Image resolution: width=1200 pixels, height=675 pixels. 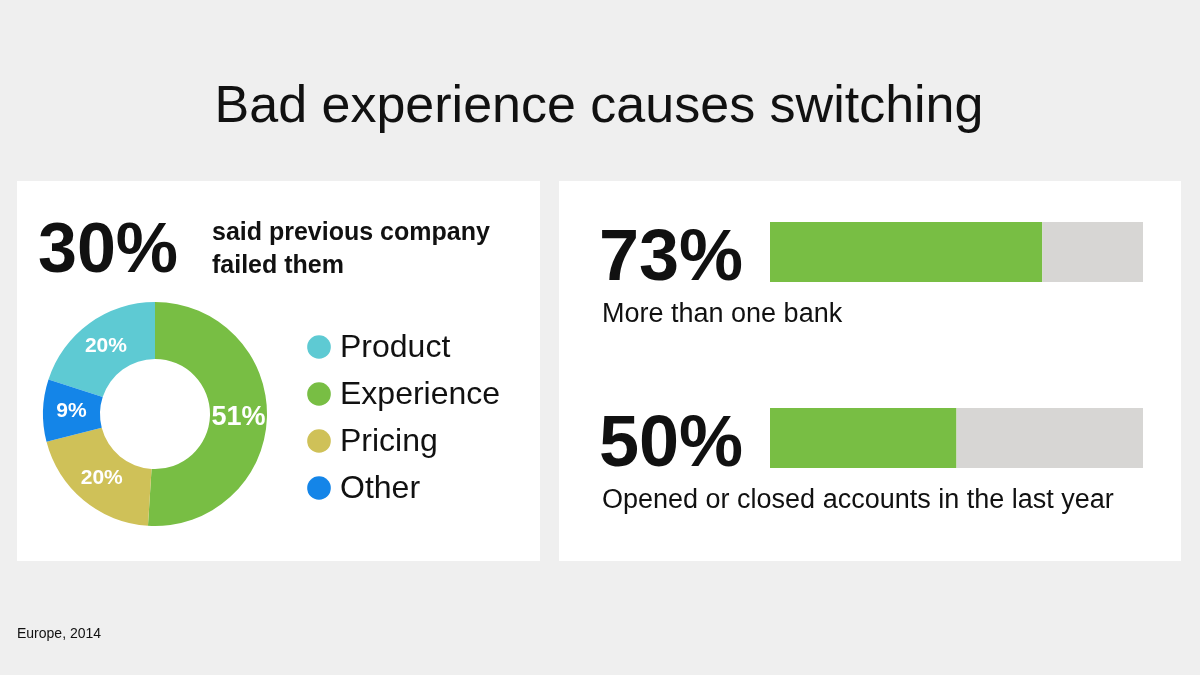 I want to click on data-label: 73%, so click(x=671, y=254).